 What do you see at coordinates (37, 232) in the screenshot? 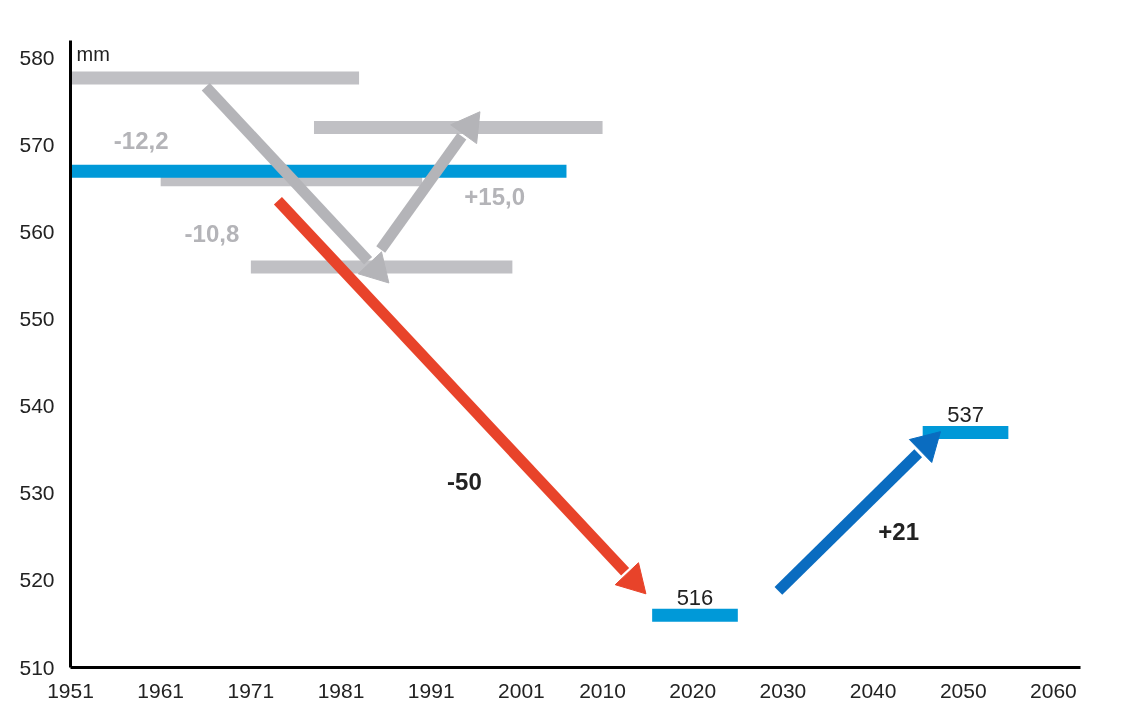
I see `y-tick-label: 560` at bounding box center [37, 232].